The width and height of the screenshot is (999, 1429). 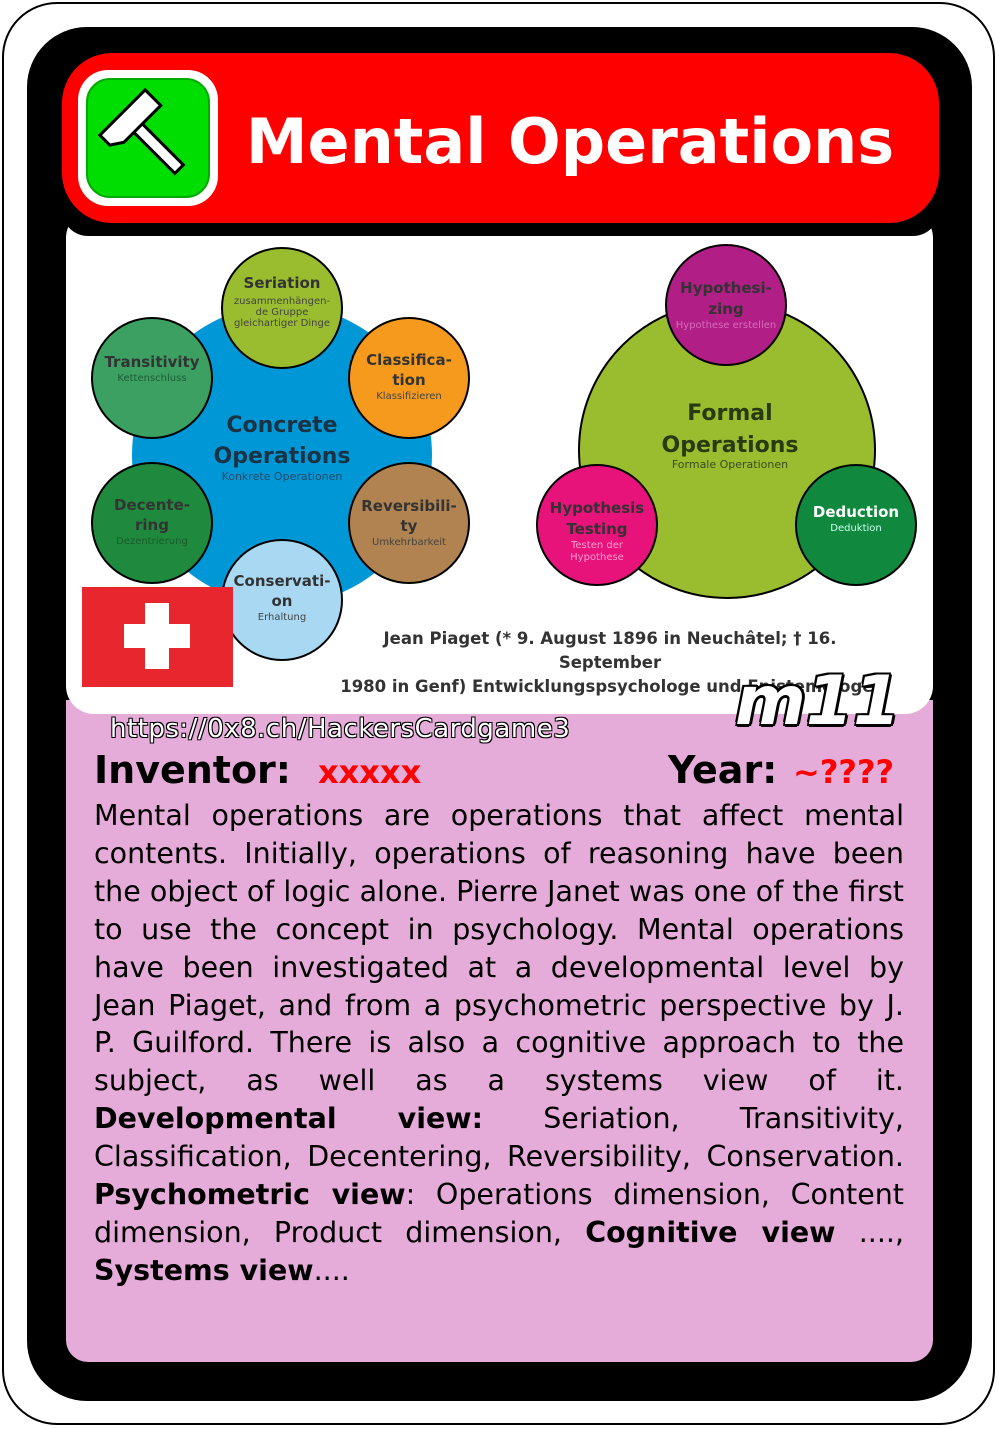 What do you see at coordinates (844, 772) in the screenshot?
I see `year-value: ~????` at bounding box center [844, 772].